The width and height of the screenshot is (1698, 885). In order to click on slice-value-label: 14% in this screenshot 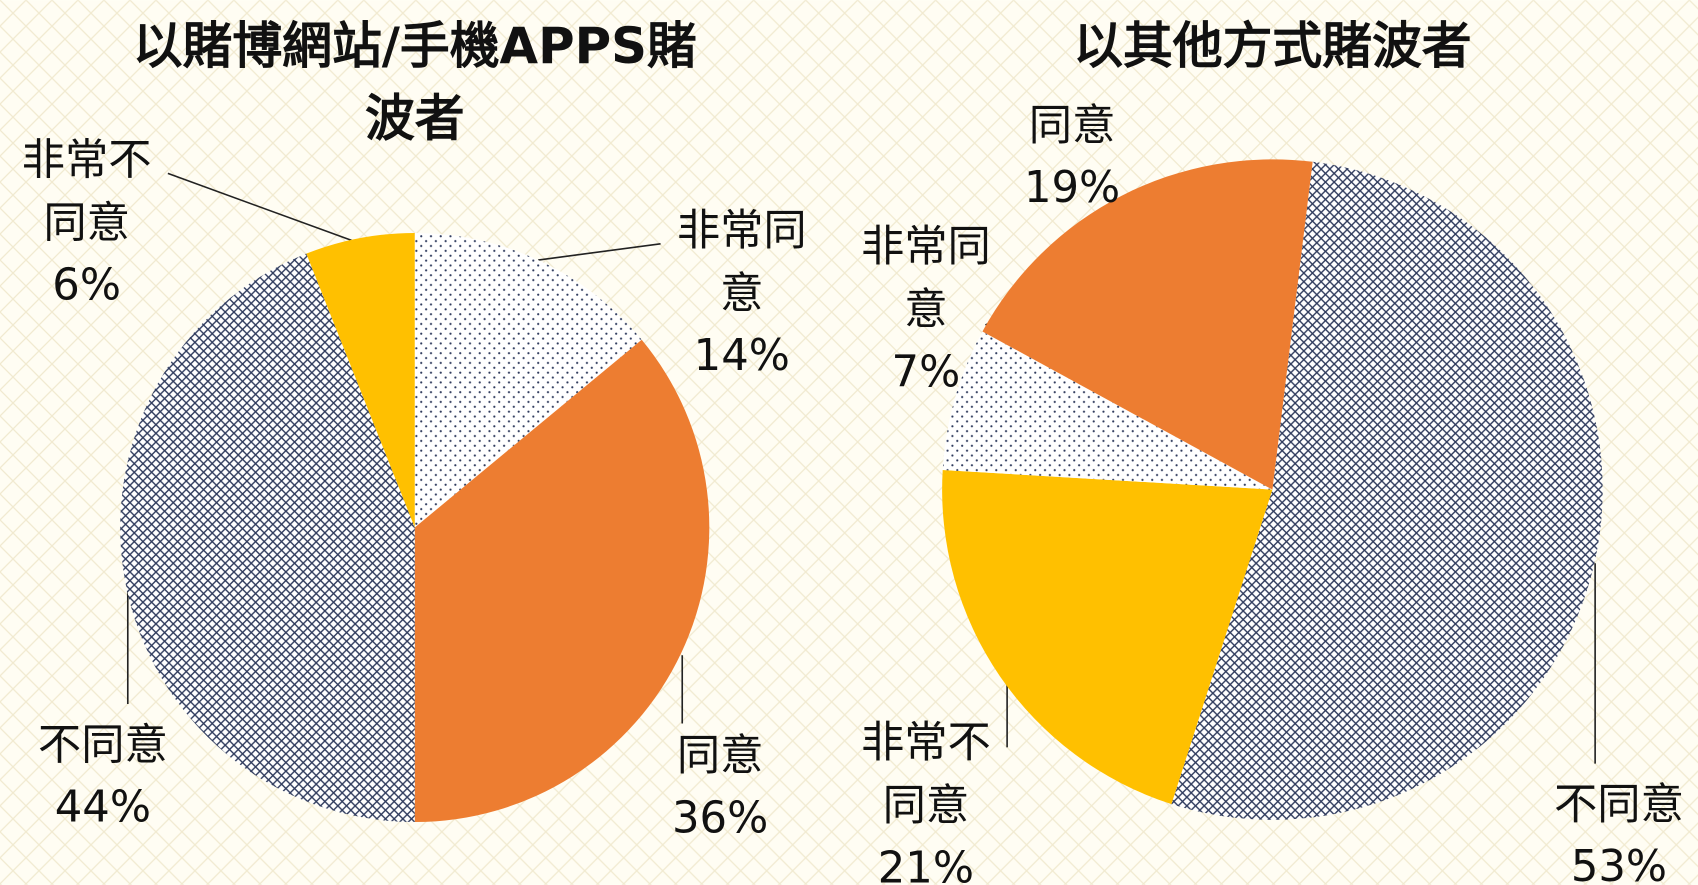, I will do `click(742, 356)`.